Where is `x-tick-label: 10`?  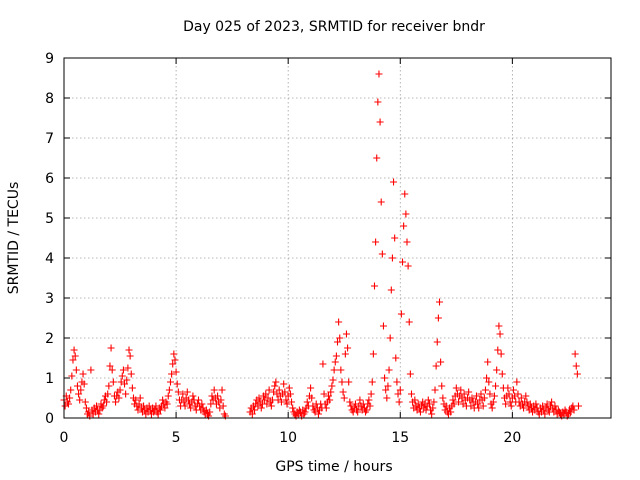
x-tick-label: 10 is located at coordinates (288, 438).